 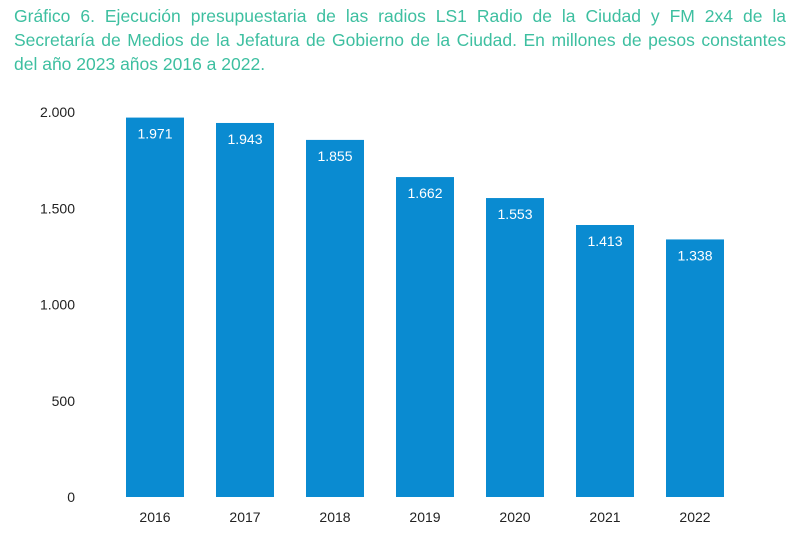 I want to click on bar-2021, so click(x=605, y=360).